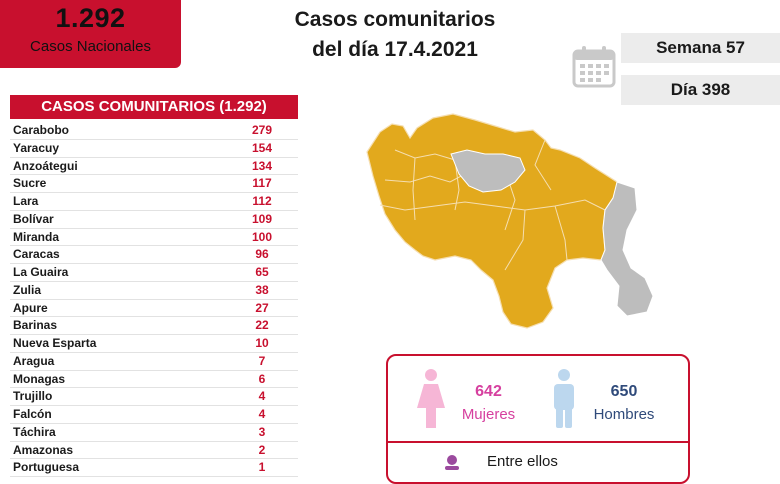 This screenshot has height=484, width=780. What do you see at coordinates (522, 461) in the screenshot?
I see `among-them-label: Entre ellos` at bounding box center [522, 461].